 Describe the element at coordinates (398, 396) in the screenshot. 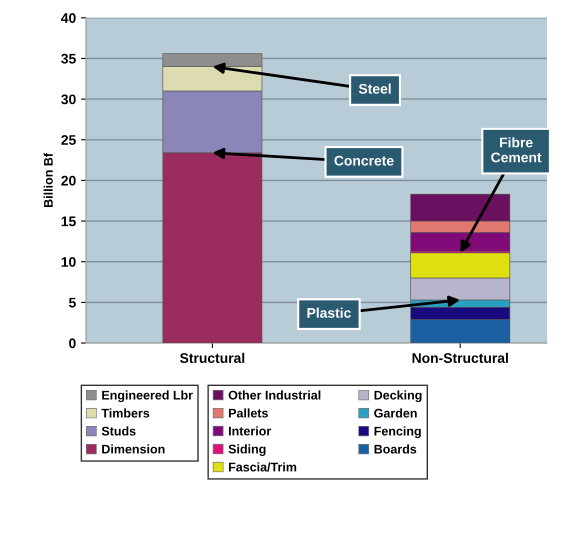

I see `legend-label: Decking` at that location.